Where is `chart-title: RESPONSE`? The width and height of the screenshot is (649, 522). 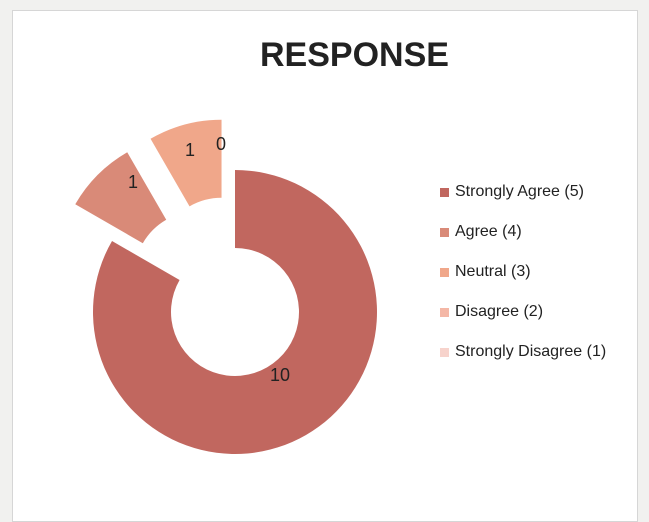
chart-title: RESPONSE is located at coordinates (354, 55).